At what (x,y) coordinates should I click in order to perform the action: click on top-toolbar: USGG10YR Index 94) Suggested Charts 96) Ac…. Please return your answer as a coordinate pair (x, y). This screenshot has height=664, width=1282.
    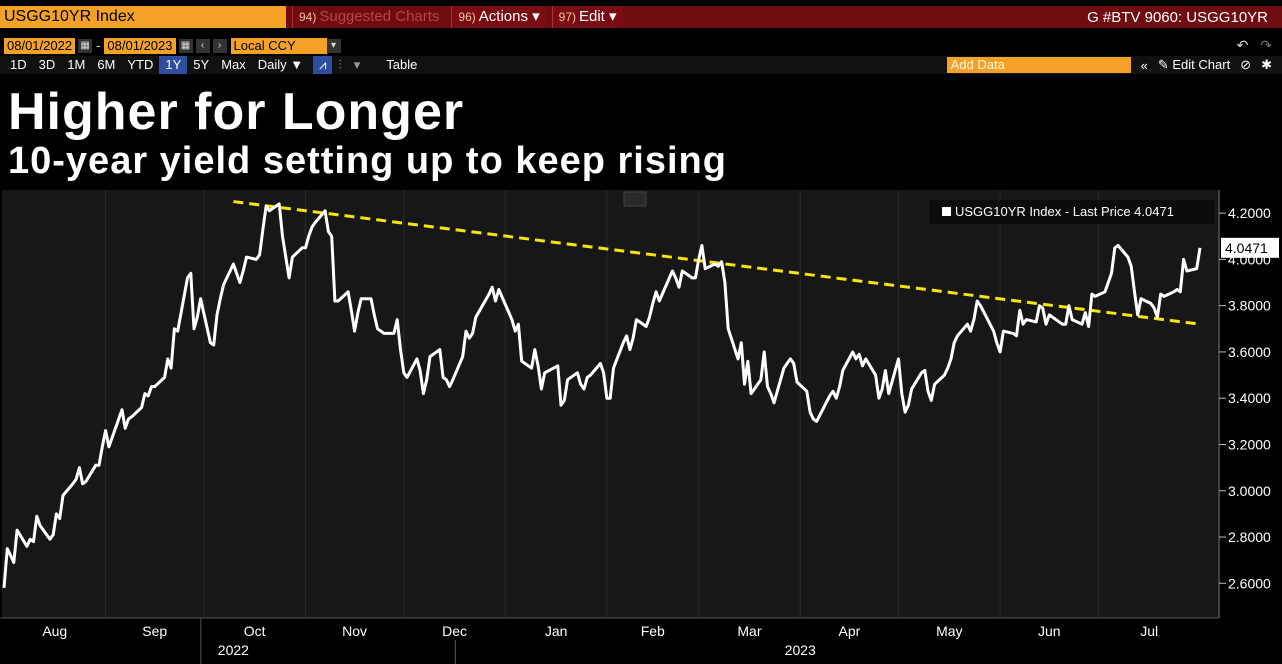
    Looking at the image, I should click on (641, 17).